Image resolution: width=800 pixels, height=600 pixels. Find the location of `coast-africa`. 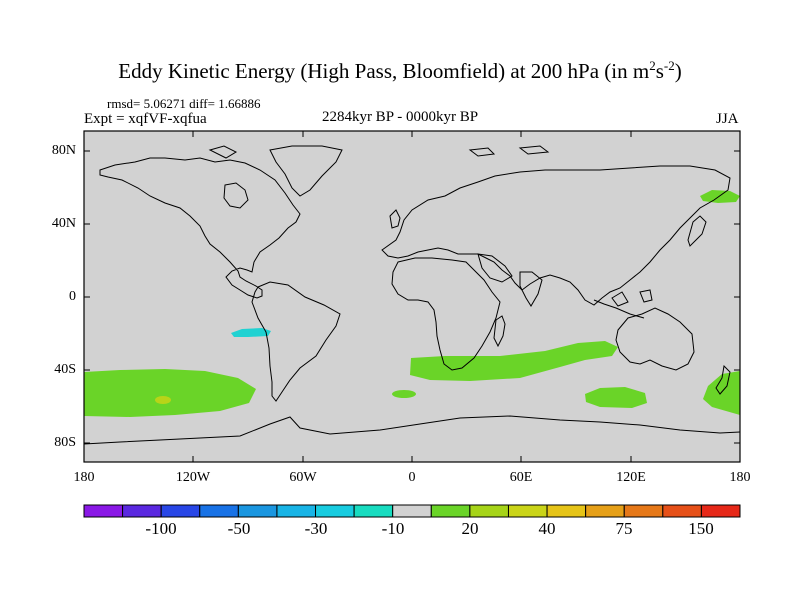

coast-africa is located at coordinates (446, 314).